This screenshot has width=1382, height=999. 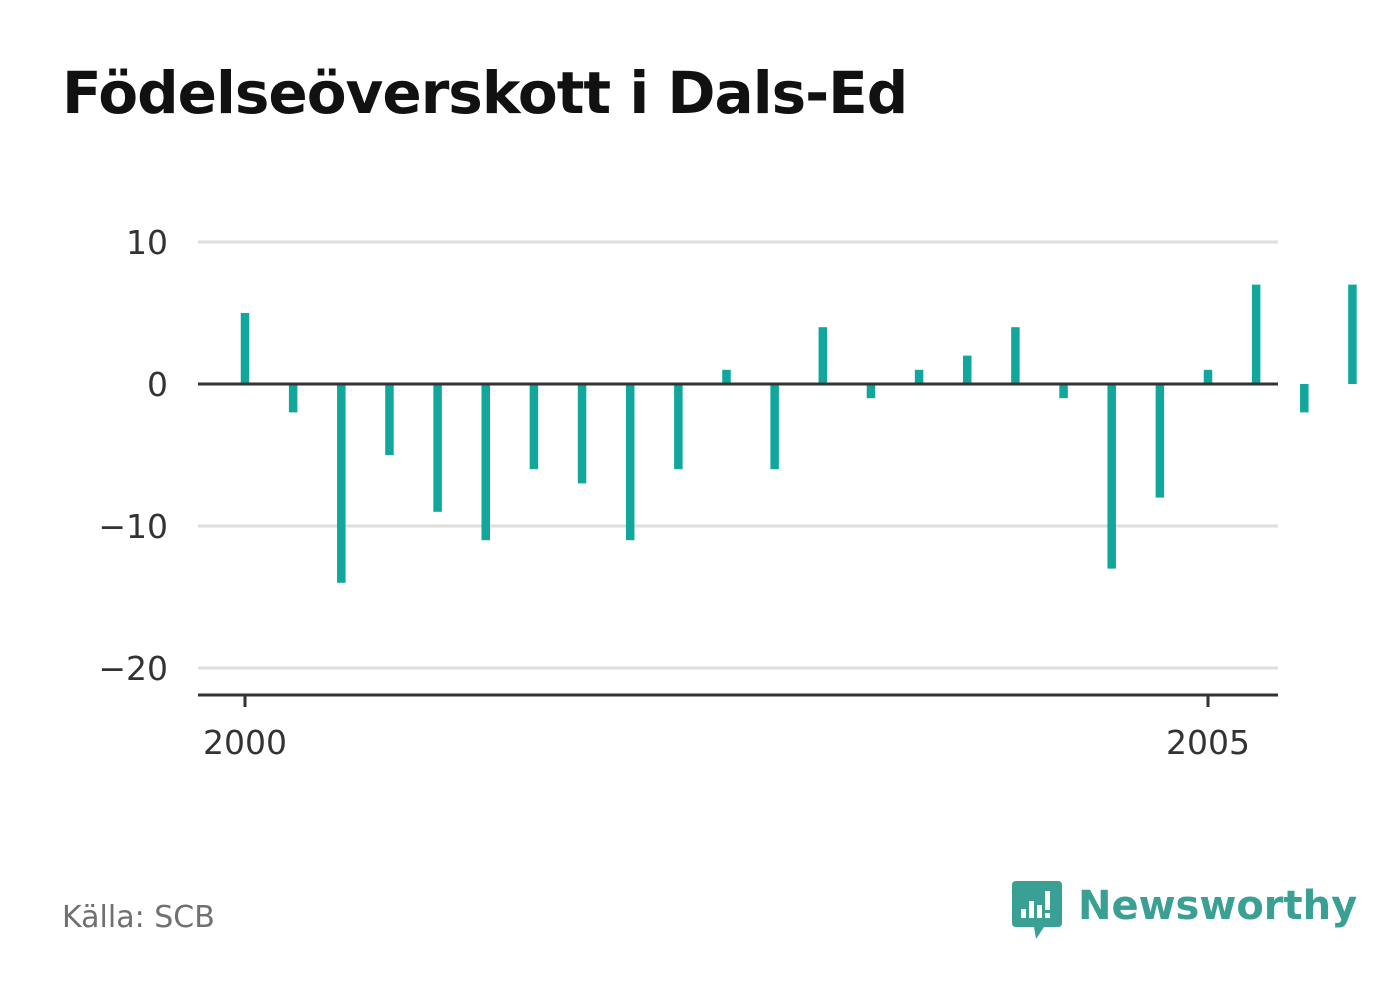 I want to click on x-tick-label: 2005, so click(x=1208, y=742).